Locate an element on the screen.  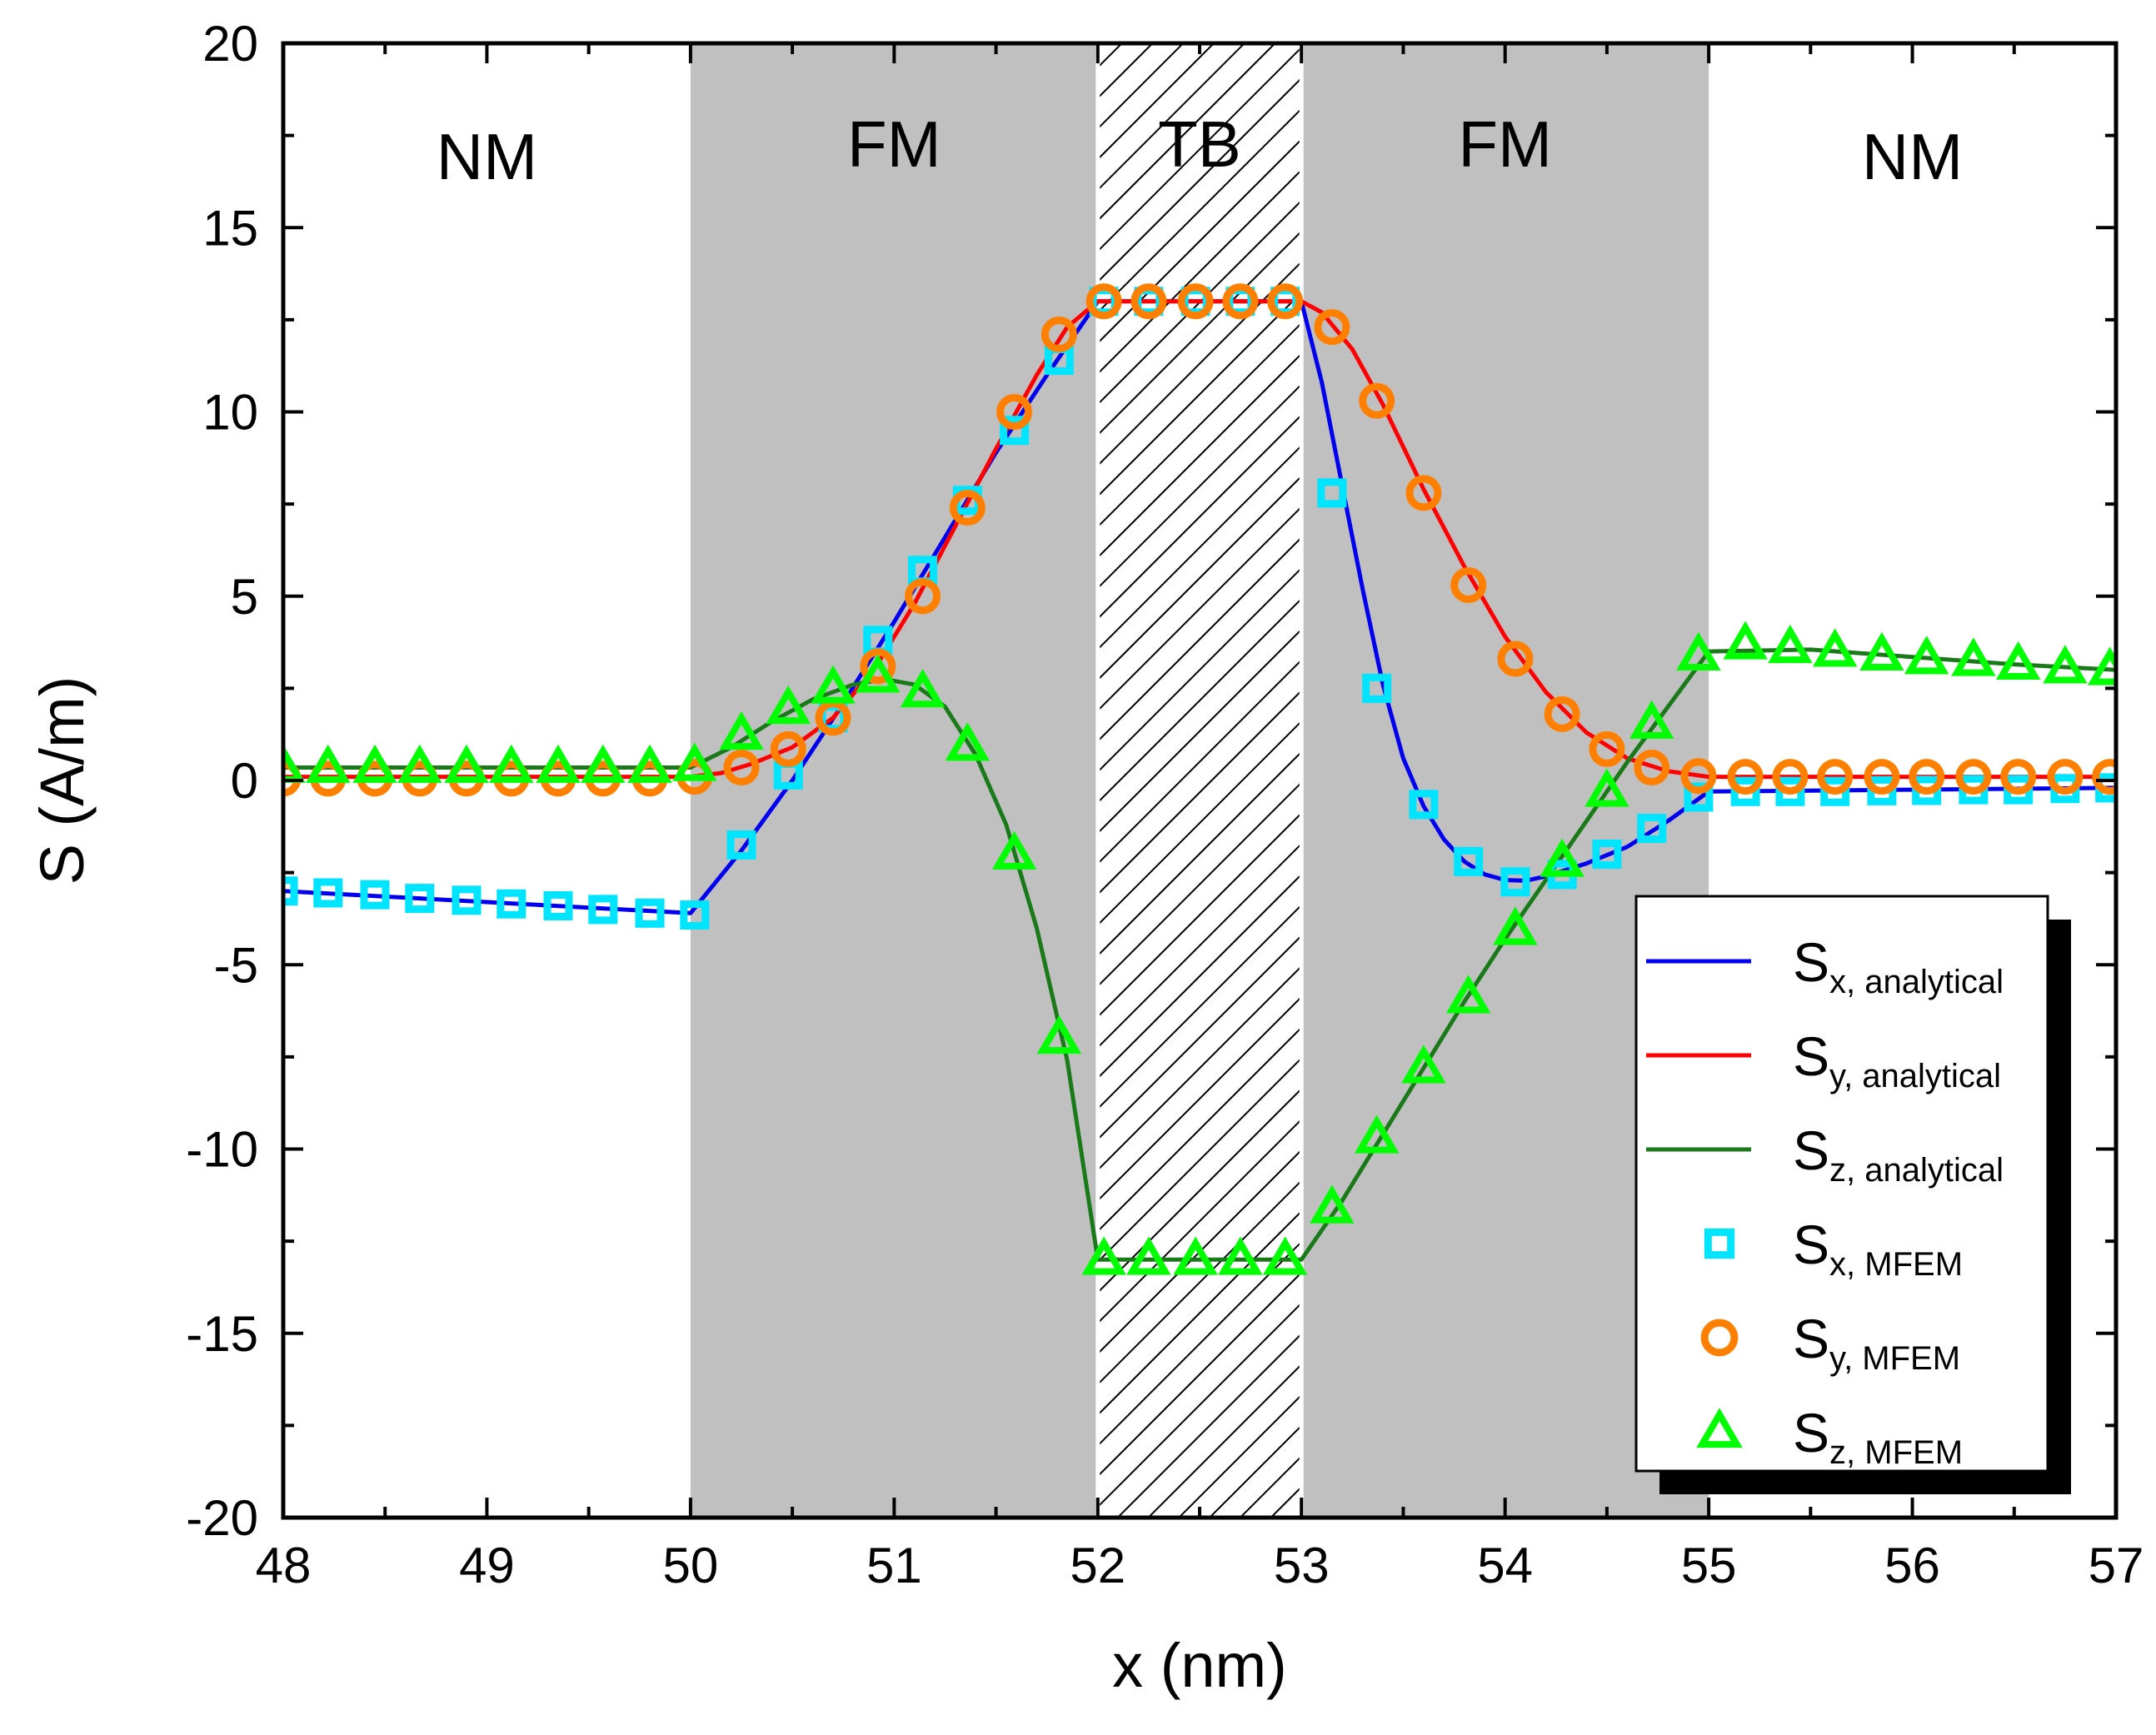
legend-item: Sy, MFEM is located at coordinates (1830, 1342).